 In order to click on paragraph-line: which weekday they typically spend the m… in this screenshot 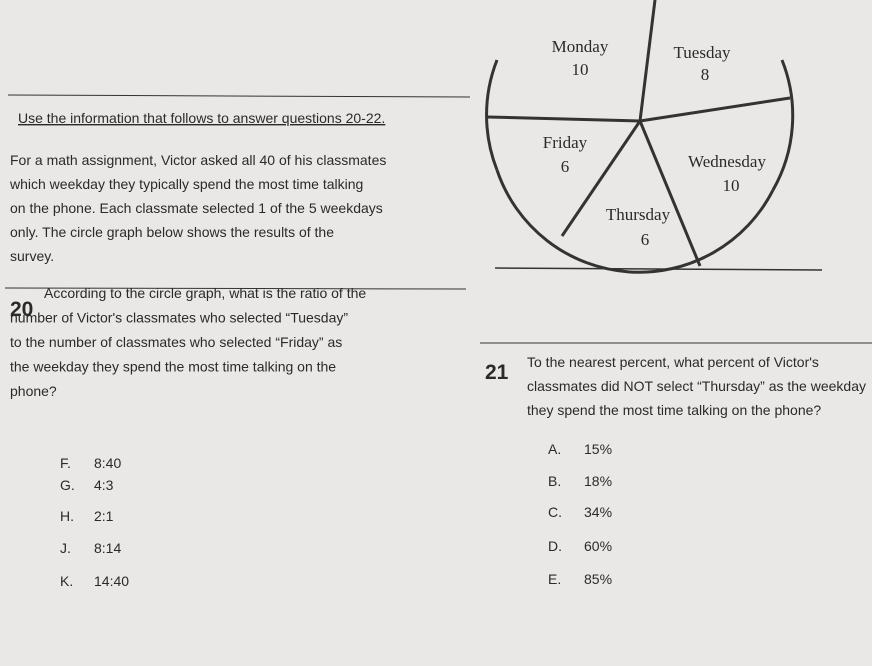, I will do `click(186, 184)`.